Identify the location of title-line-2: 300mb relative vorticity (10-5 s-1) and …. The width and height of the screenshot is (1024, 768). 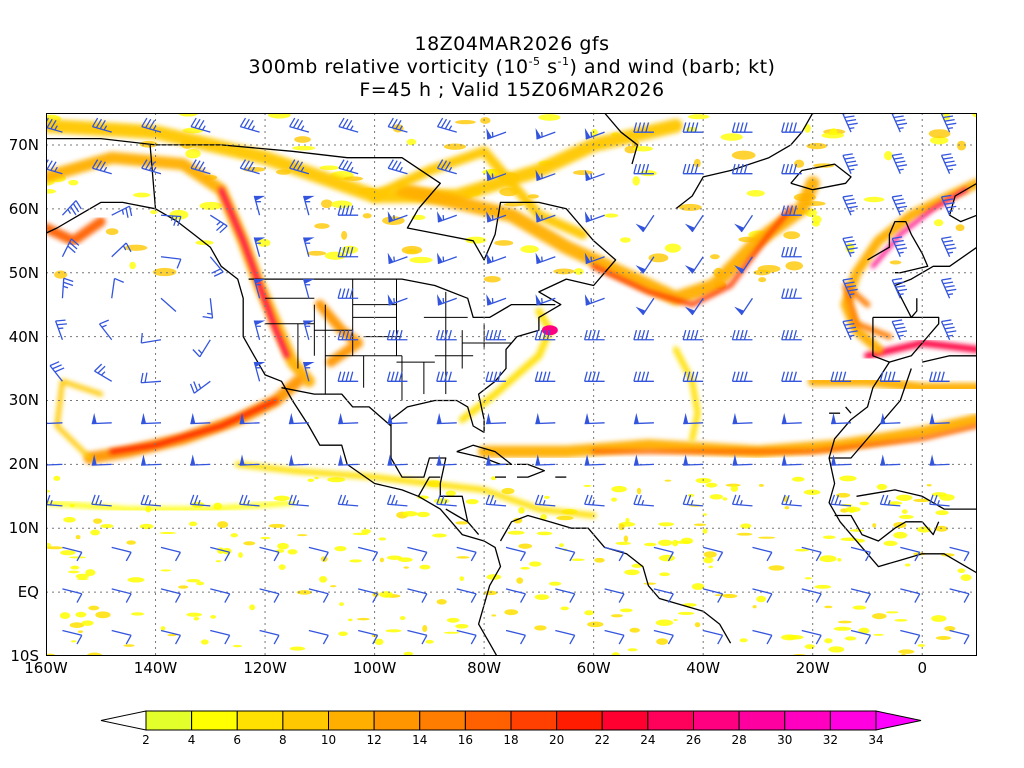
(512, 66).